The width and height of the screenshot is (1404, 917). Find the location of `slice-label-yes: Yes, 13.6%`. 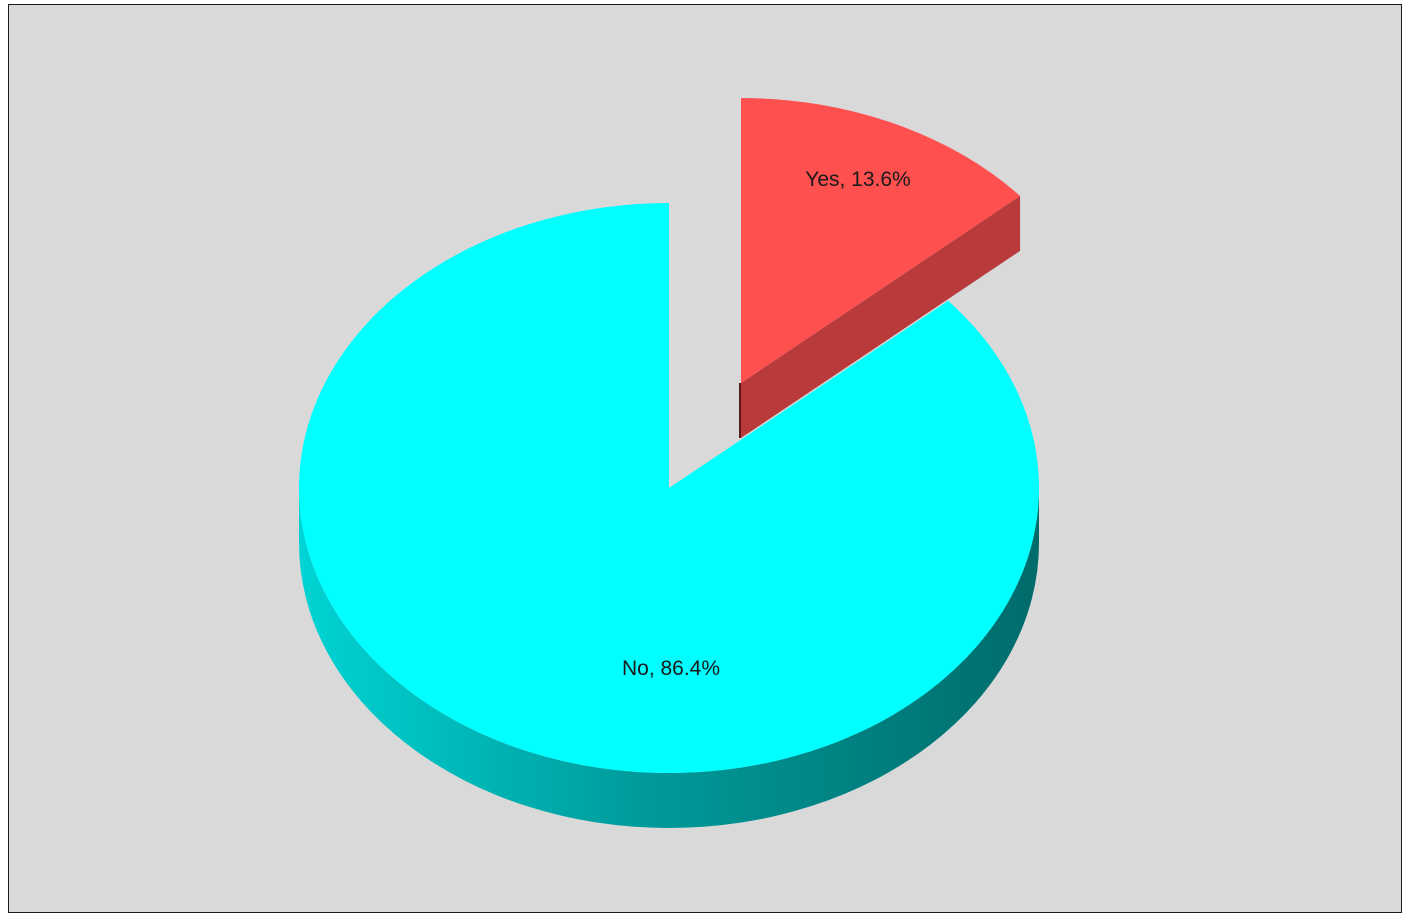

slice-label-yes: Yes, 13.6% is located at coordinates (857, 179).